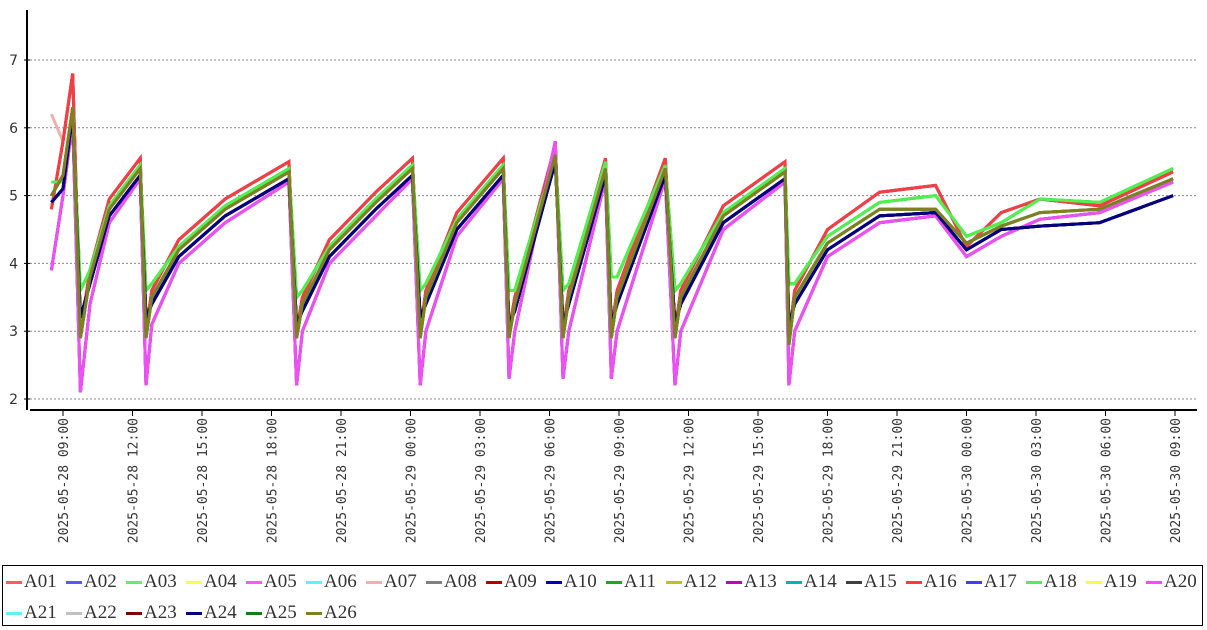 The image size is (1207, 630). Describe the element at coordinates (1000, 581) in the screenshot. I see `legend-label: A17` at that location.